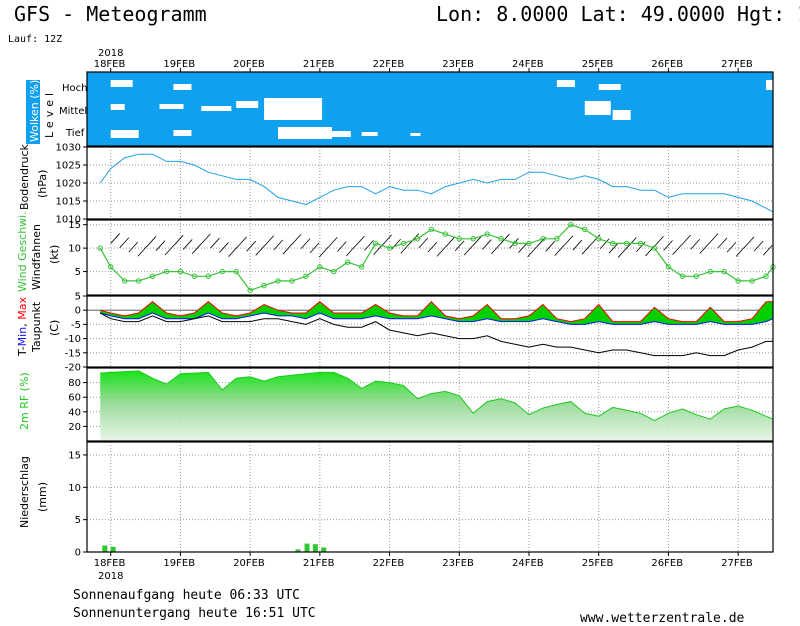 Image resolution: width=800 pixels, height=626 pixels. What do you see at coordinates (110, 563) in the screenshot?
I see `x-tick-label-bottom: 18FEB` at bounding box center [110, 563].